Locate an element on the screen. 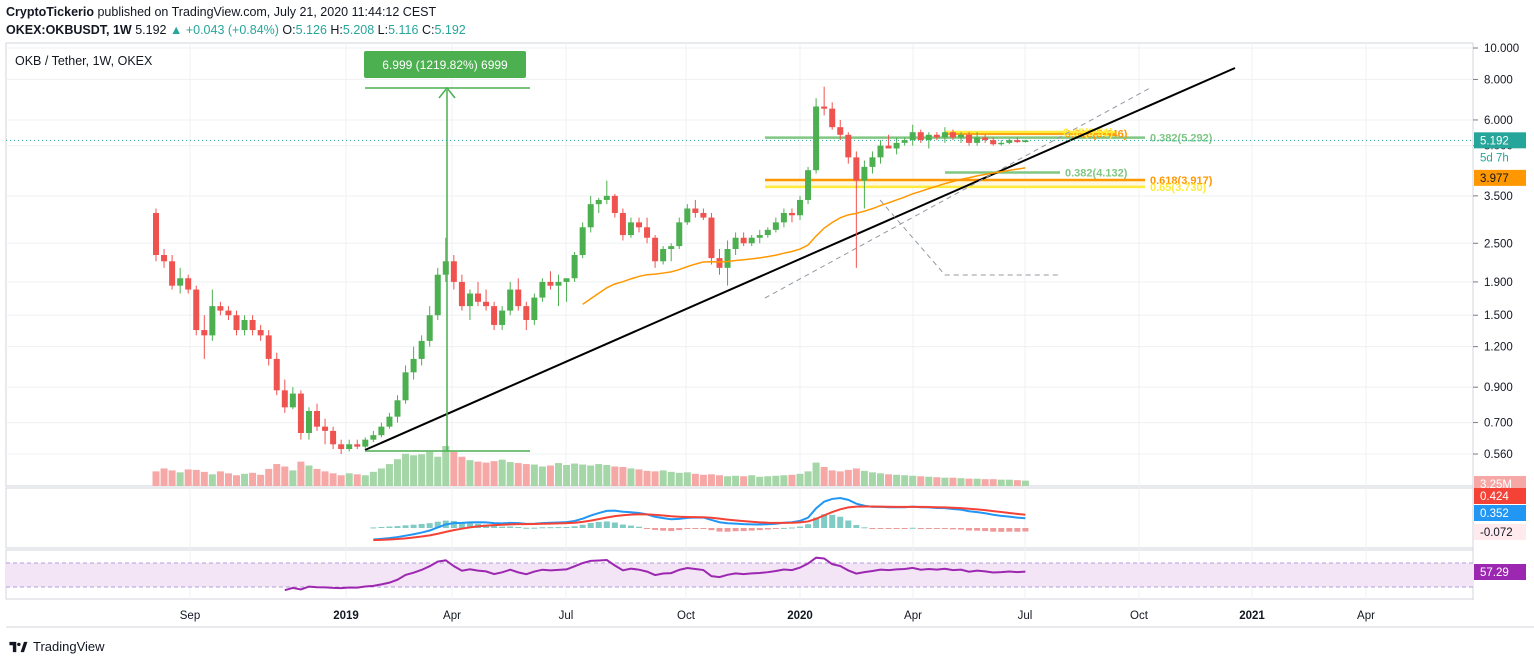 The image size is (1534, 665). price-tick-label: 0.900 is located at coordinates (1498, 388).